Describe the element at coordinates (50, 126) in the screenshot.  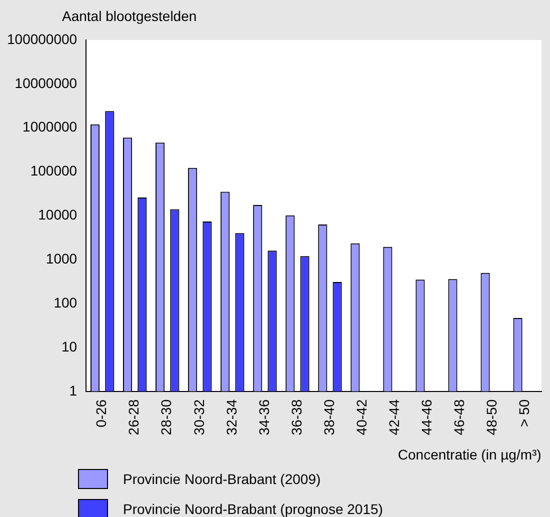
I see `y-tick-label: 1000000` at that location.